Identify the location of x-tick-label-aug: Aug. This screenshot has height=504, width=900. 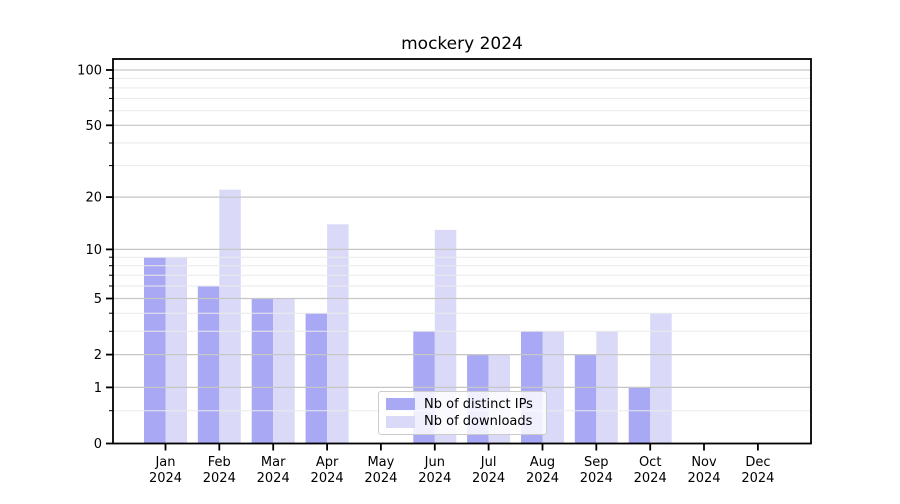
(542, 462).